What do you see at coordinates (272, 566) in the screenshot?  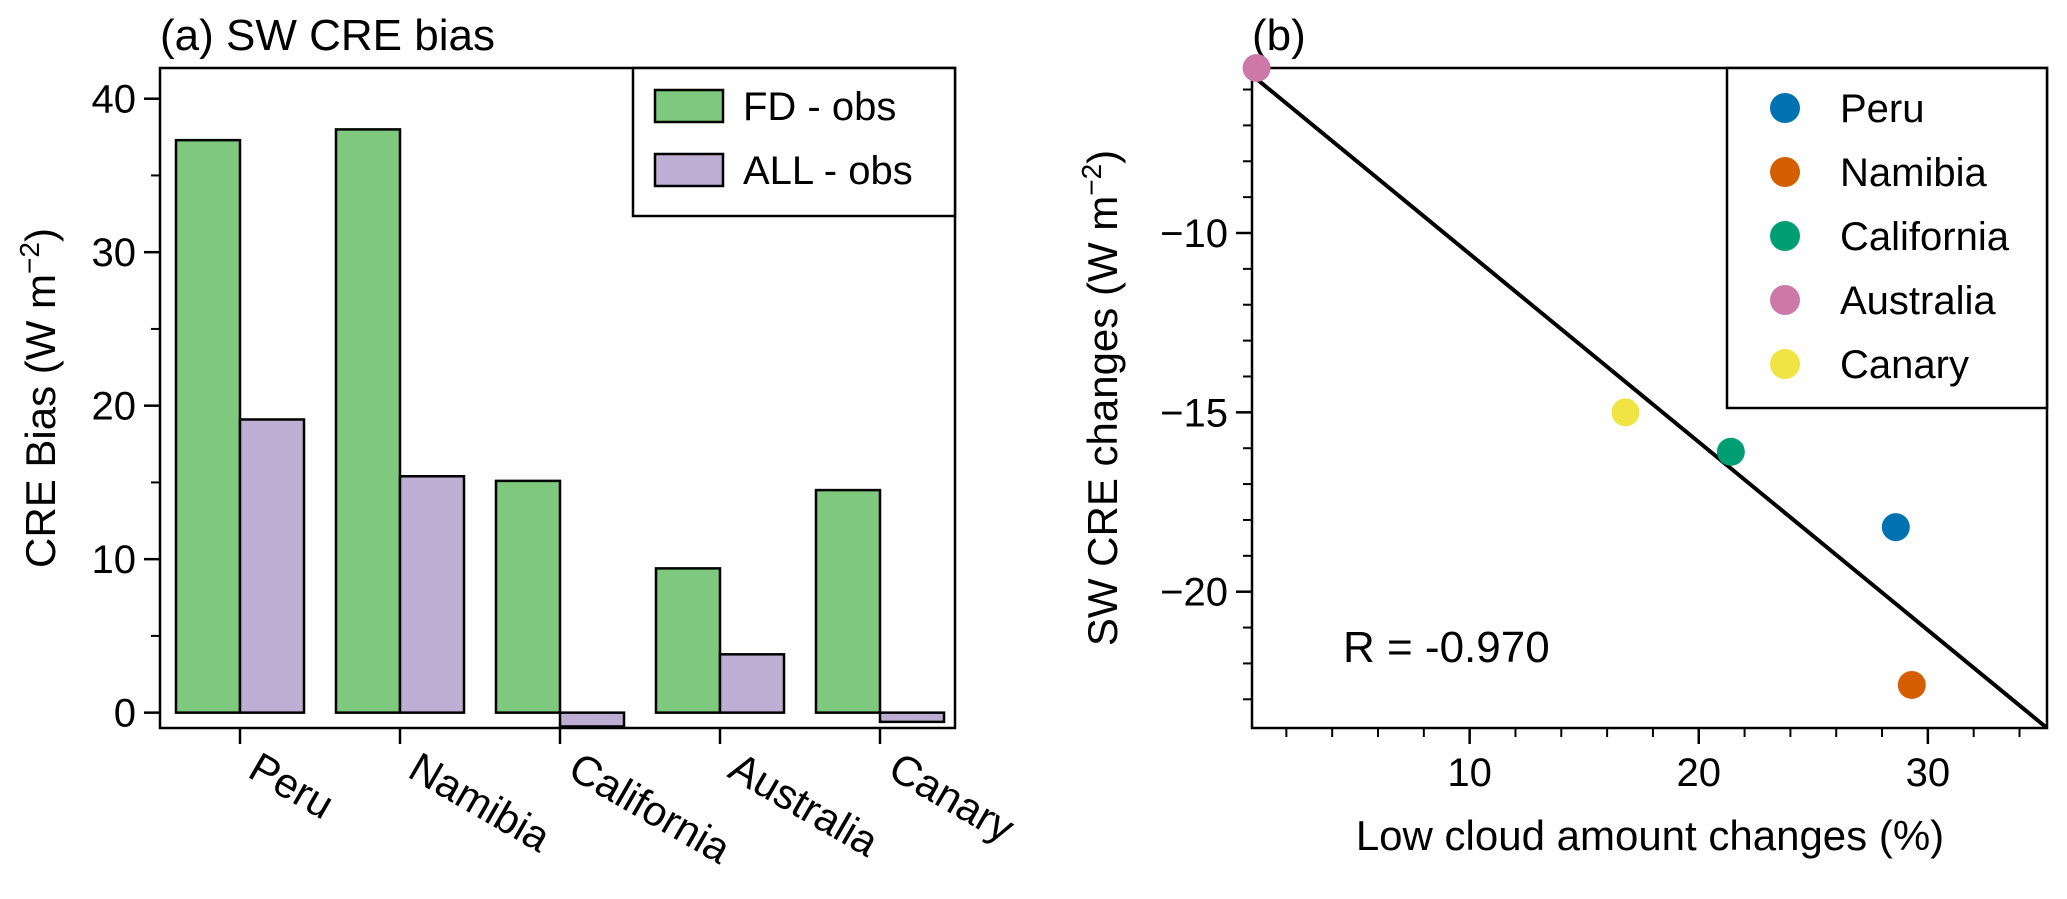 I see `bar-all-obs-peru` at bounding box center [272, 566].